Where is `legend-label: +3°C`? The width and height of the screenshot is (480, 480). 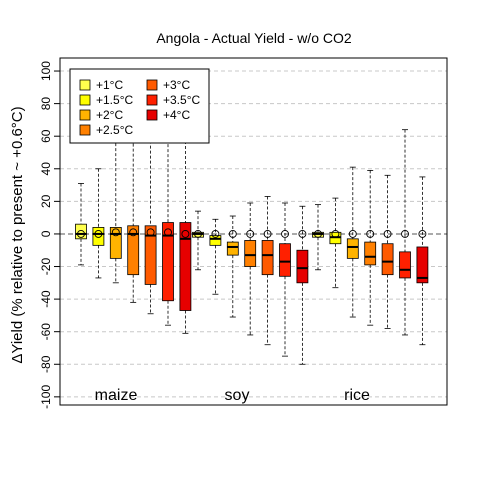
legend-label: +3°C is located at coordinates (176, 85).